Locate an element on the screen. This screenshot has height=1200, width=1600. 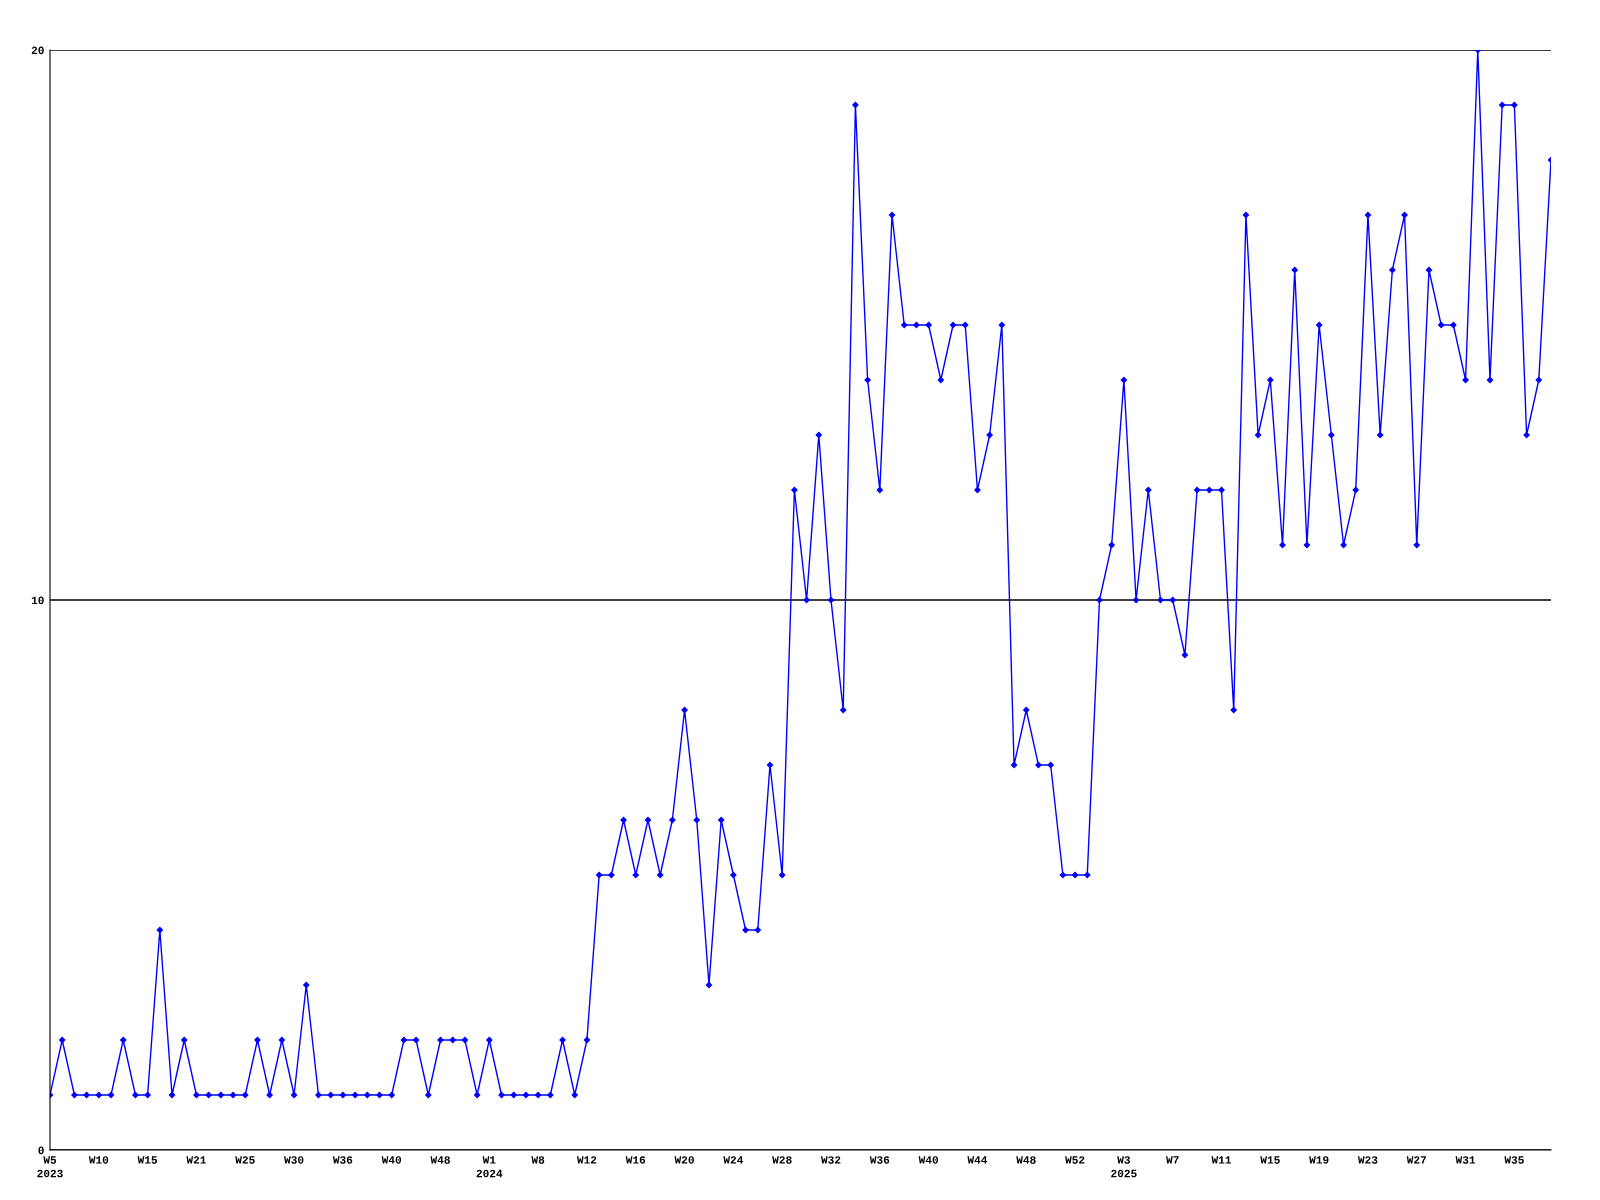
x-tick-label: W30 is located at coordinates (294, 1160).